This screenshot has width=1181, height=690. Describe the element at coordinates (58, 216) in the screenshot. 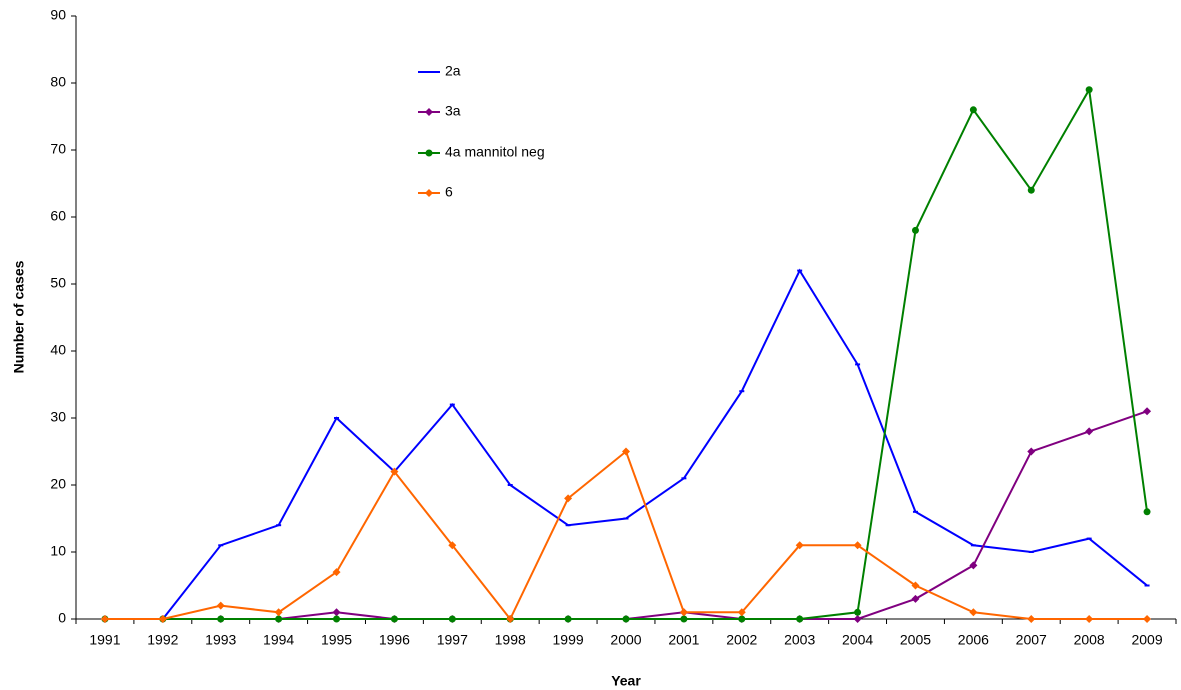

I see `y-tick-label: 60` at that location.